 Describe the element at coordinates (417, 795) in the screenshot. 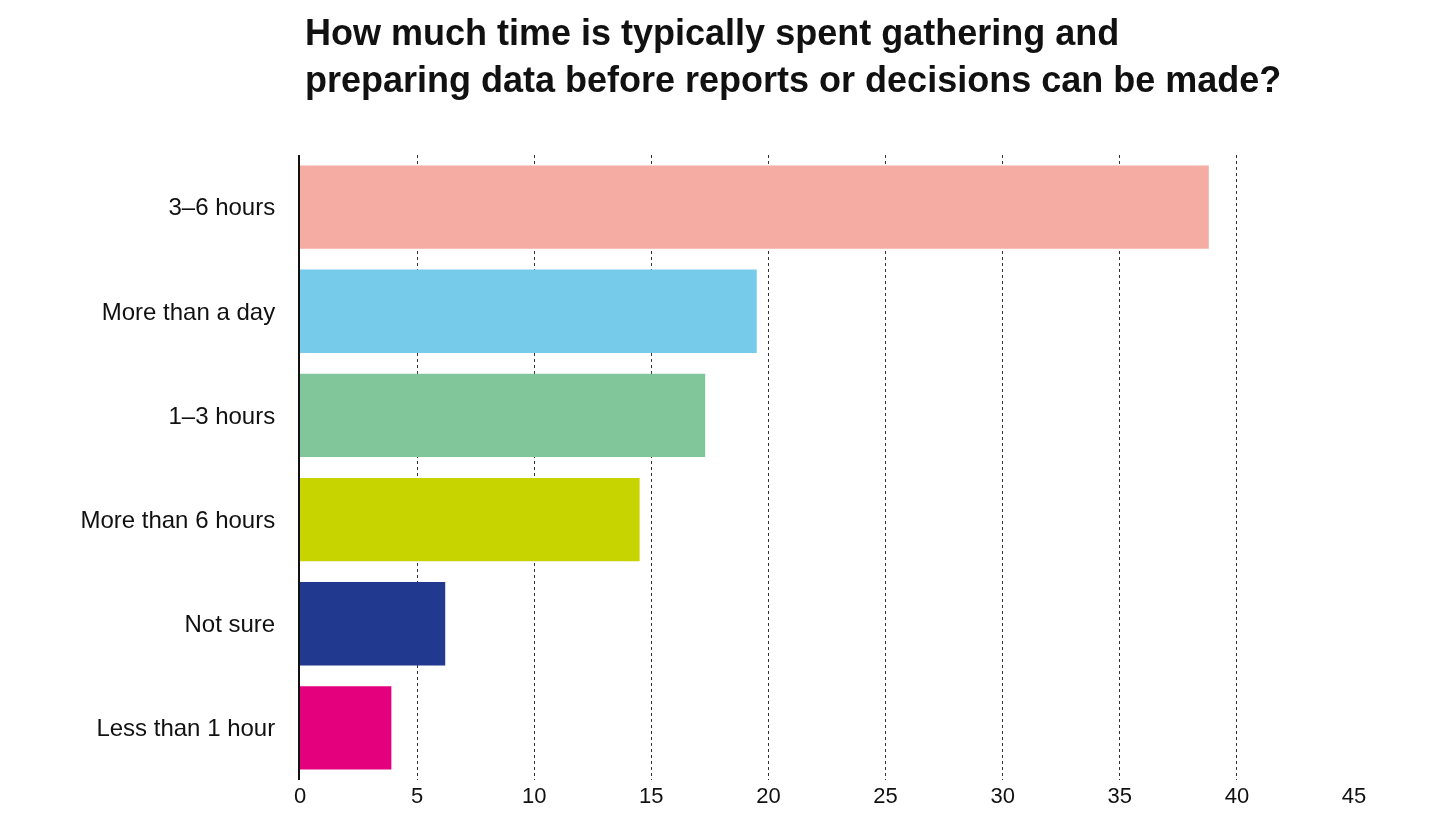

I see `x-tick-label: 5` at that location.